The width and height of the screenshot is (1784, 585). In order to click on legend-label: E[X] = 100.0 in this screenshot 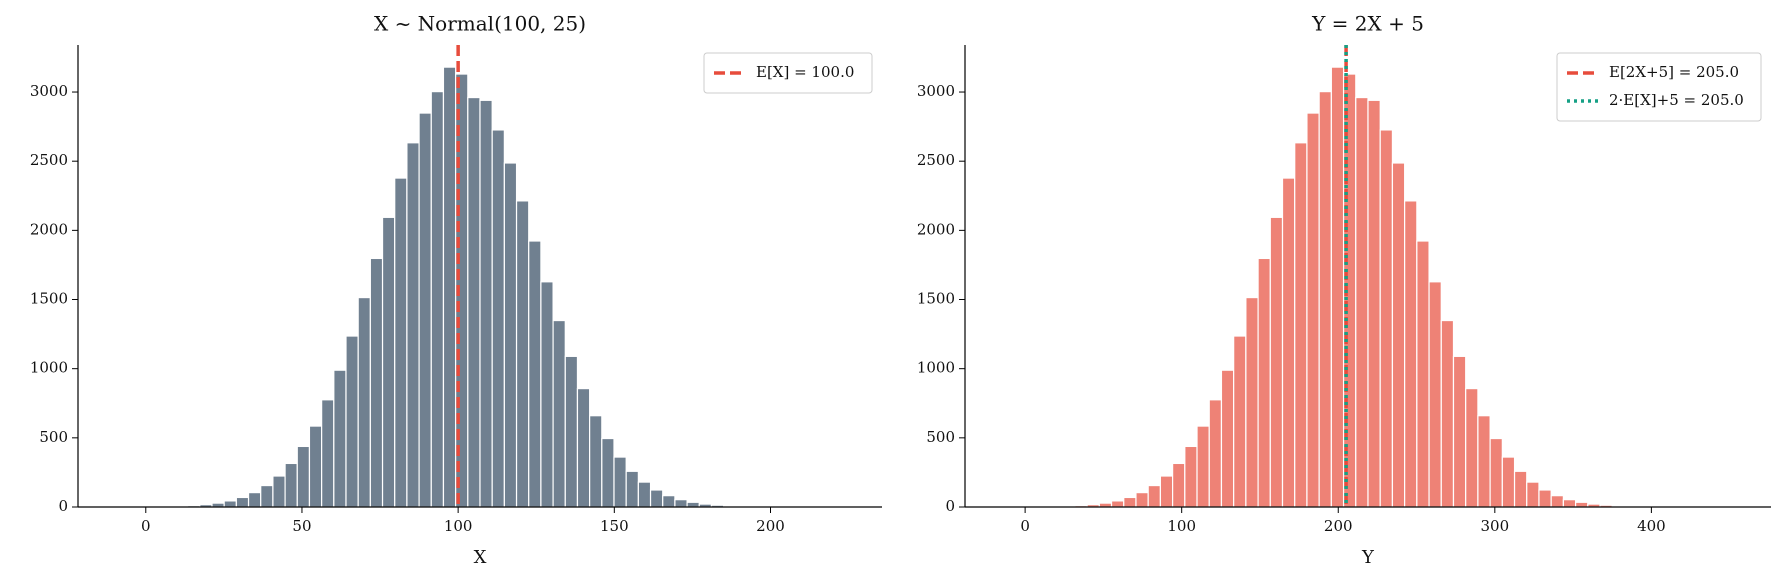, I will do `click(805, 72)`.